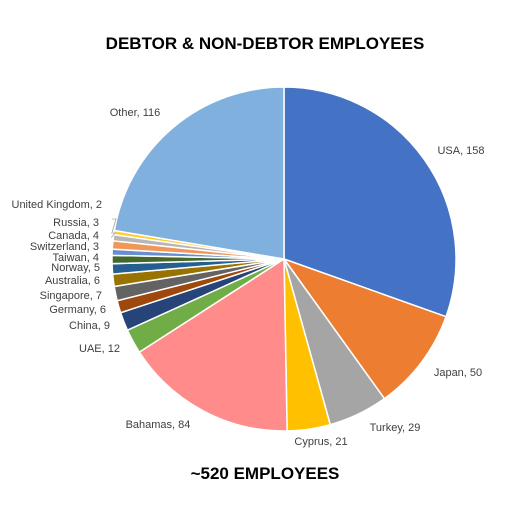 The image size is (530, 513). What do you see at coordinates (72, 281) in the screenshot?
I see `slice-label-australia: Australia, 6` at bounding box center [72, 281].